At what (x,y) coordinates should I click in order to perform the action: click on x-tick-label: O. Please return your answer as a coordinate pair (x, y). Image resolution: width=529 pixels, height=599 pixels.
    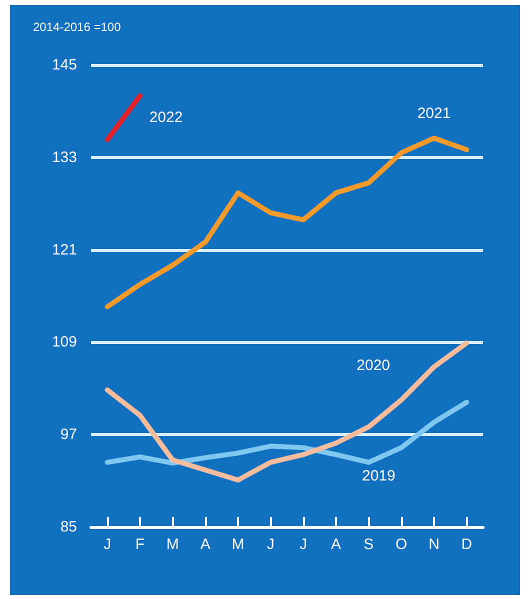
    Looking at the image, I should click on (401, 544).